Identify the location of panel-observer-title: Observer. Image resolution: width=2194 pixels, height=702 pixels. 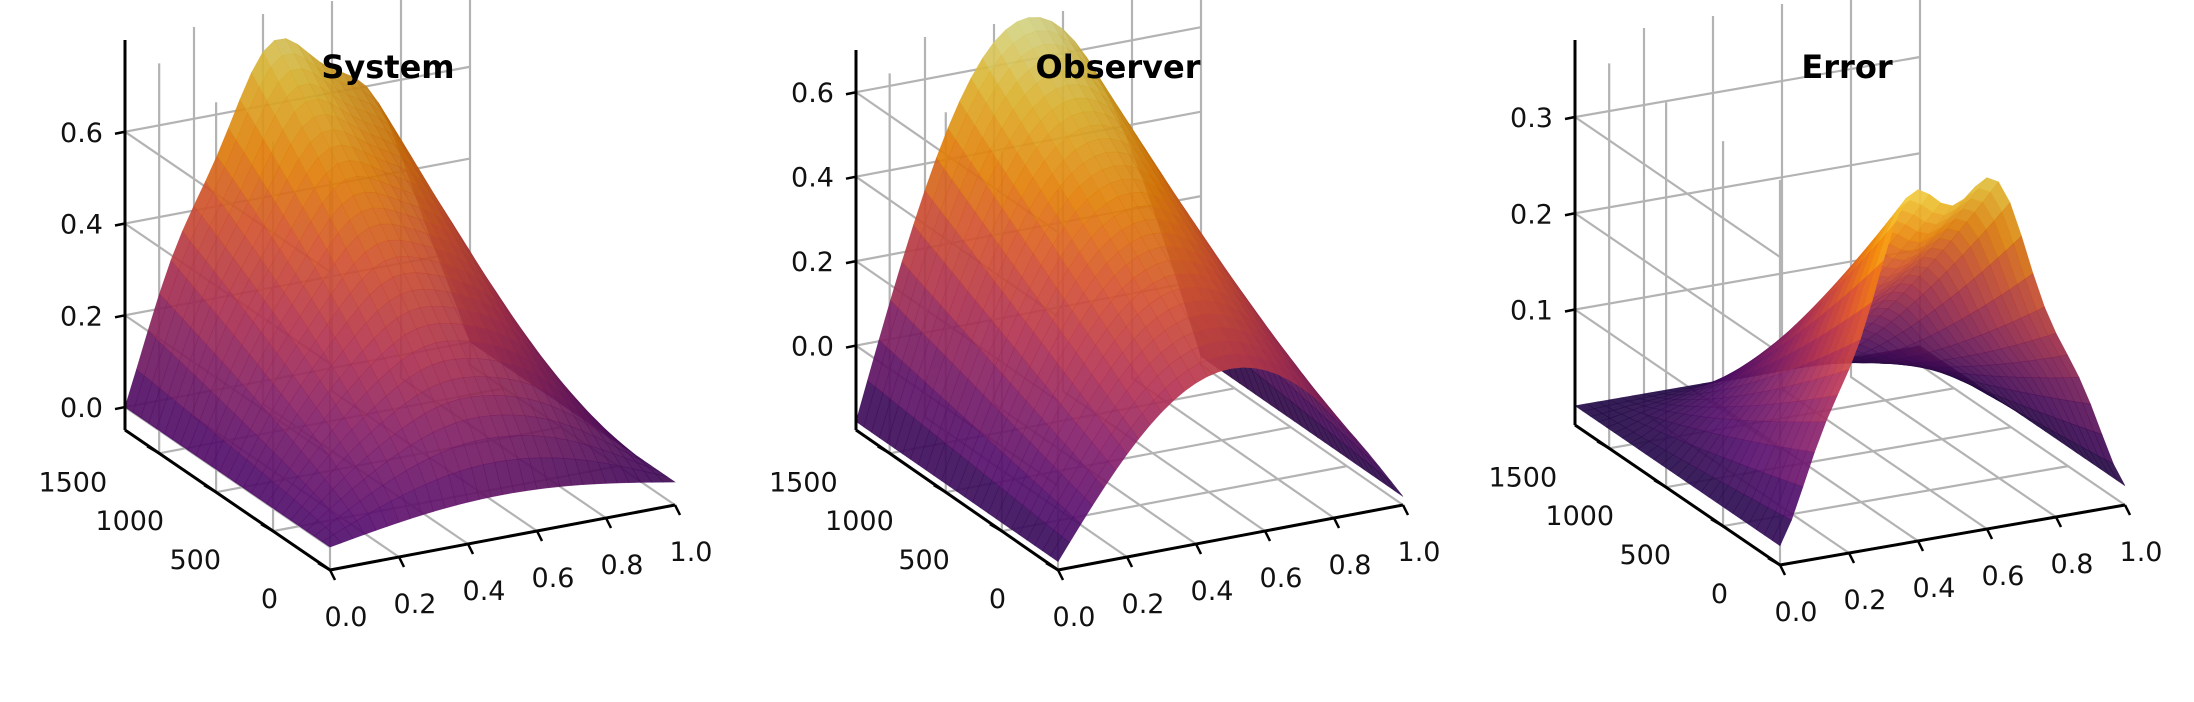
(1118, 67).